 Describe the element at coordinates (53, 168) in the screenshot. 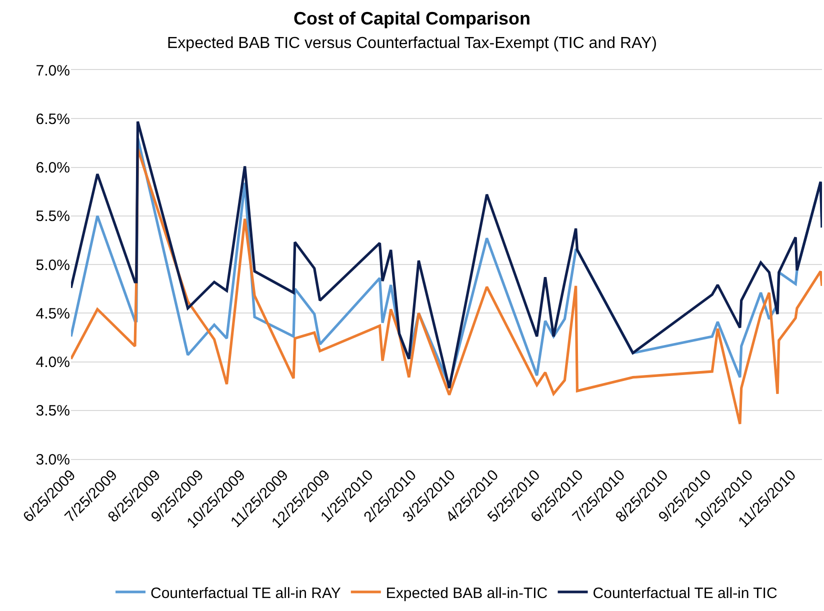

I see `y-tick-label: 6.0%` at that location.